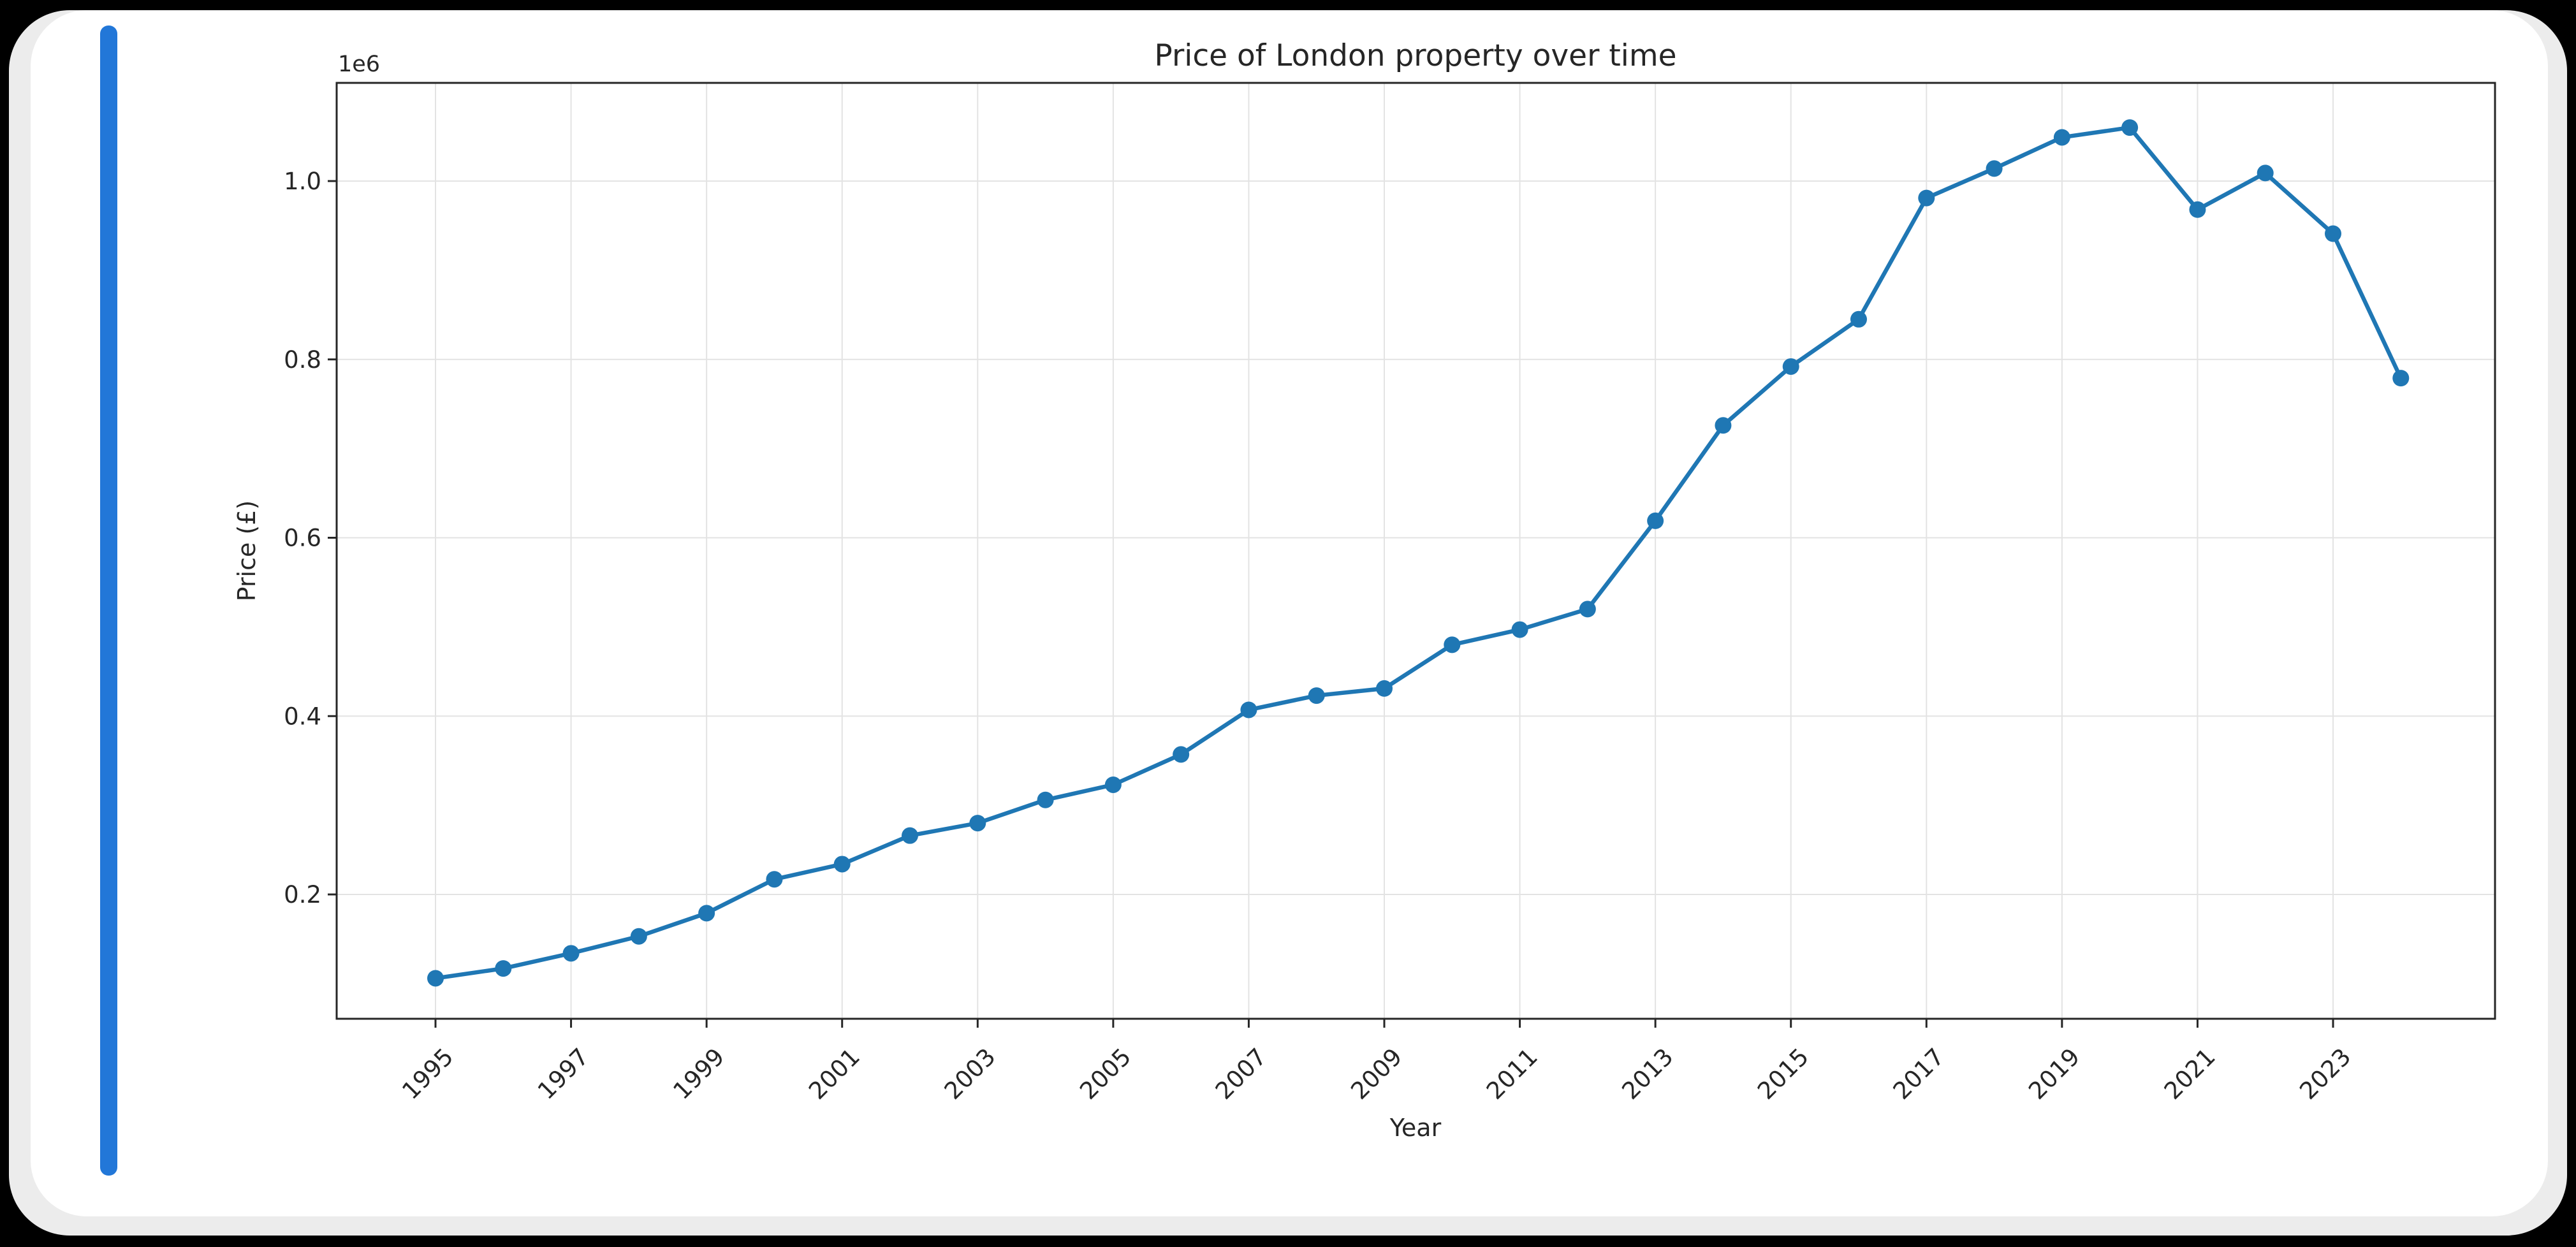  Describe the element at coordinates (302, 181) in the screenshot. I see `y-tick-label: 1.0` at that location.